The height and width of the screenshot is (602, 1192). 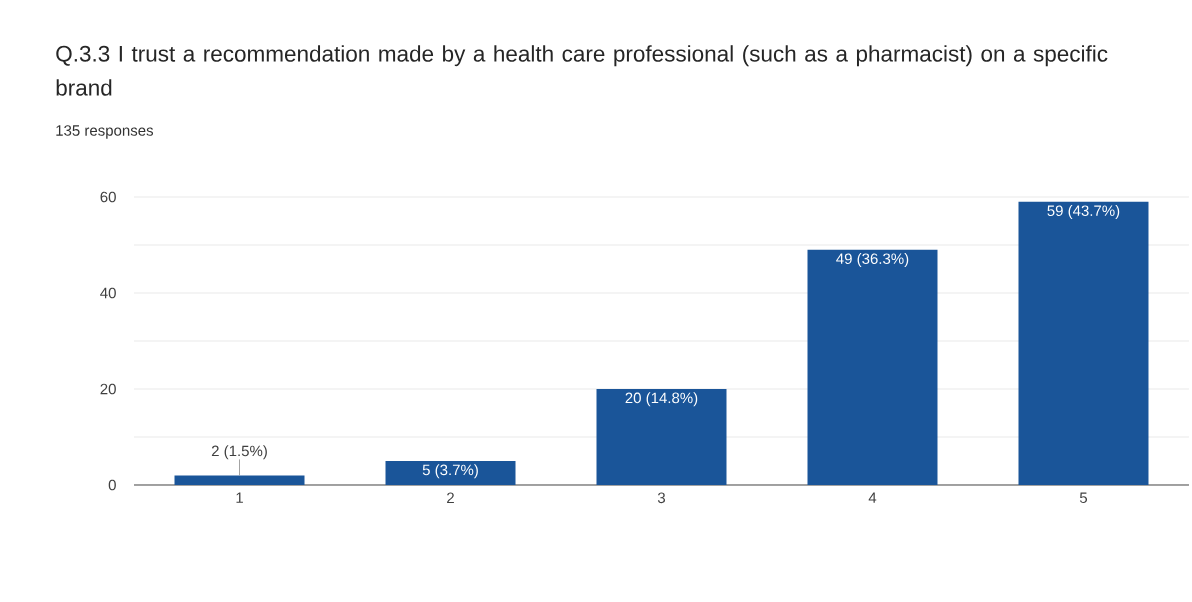 What do you see at coordinates (872, 497) in the screenshot?
I see `x-tick-label: 4` at bounding box center [872, 497].